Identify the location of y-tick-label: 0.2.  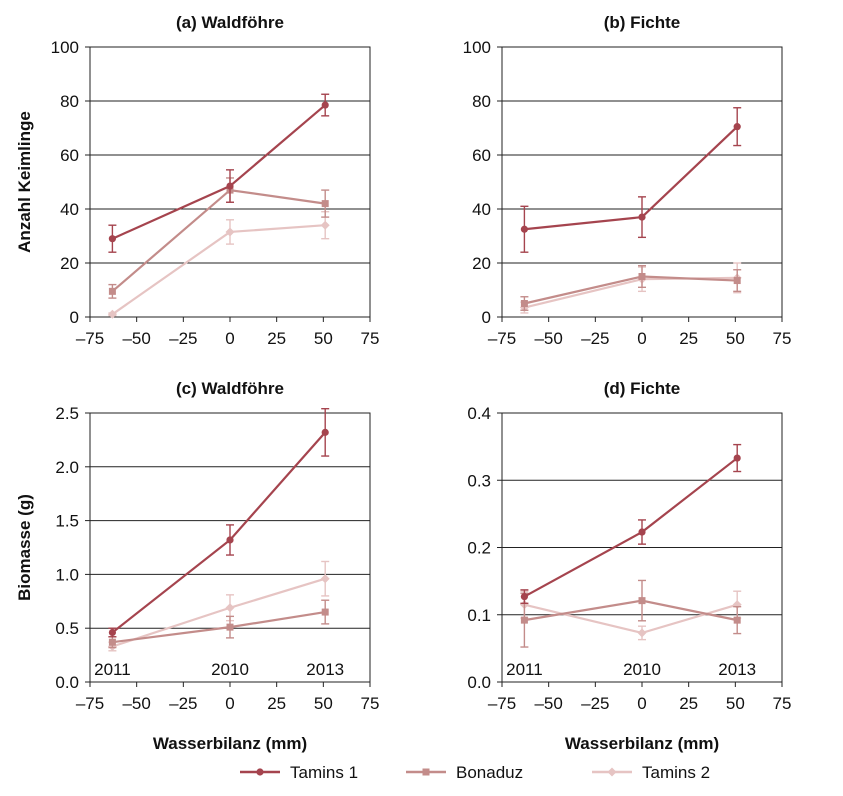
(479, 548).